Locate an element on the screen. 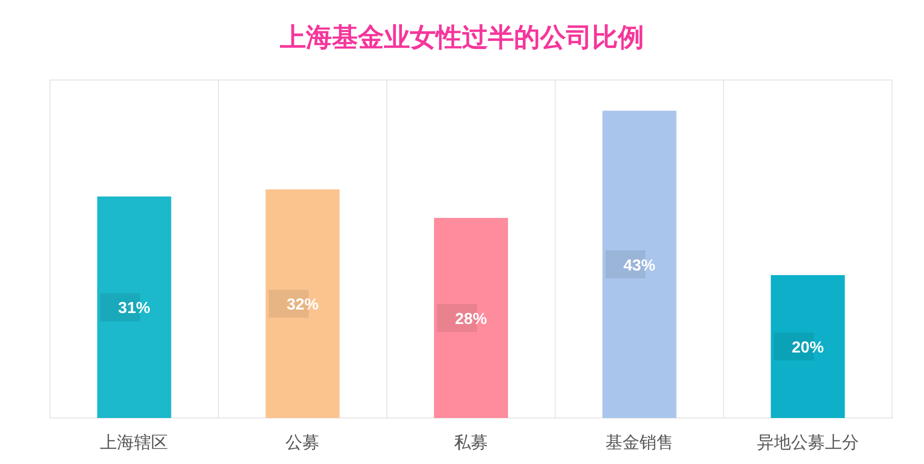 Image resolution: width=924 pixels, height=464 pixels. x-tick-label: 异地公募上分 is located at coordinates (807, 442).